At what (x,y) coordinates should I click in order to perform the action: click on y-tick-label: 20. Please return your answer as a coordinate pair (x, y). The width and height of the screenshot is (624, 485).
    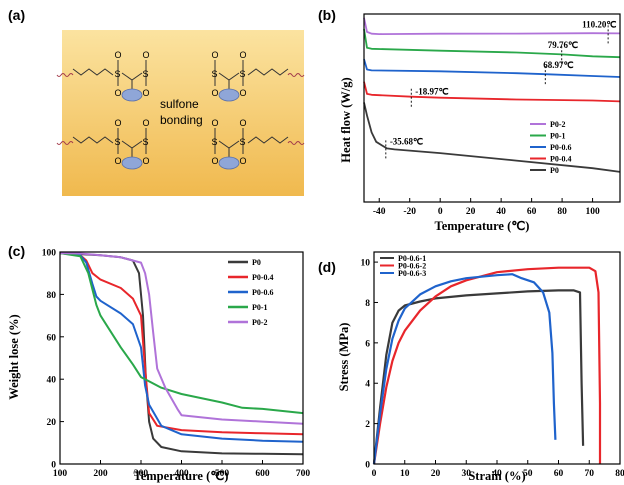
    Looking at the image, I should click on (52, 423).